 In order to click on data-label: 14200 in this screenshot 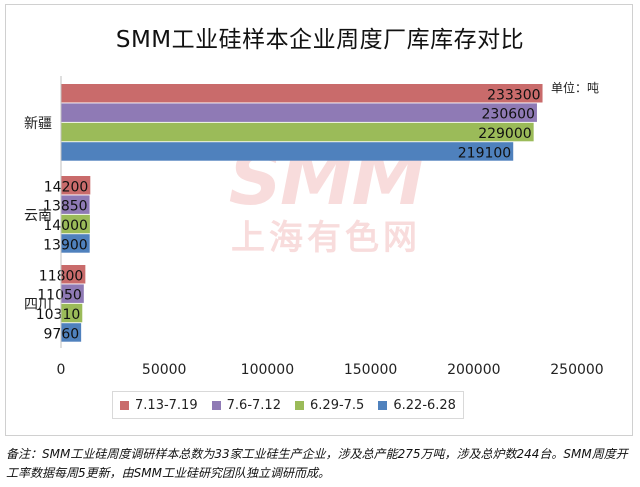, I will do `click(66, 187)`.